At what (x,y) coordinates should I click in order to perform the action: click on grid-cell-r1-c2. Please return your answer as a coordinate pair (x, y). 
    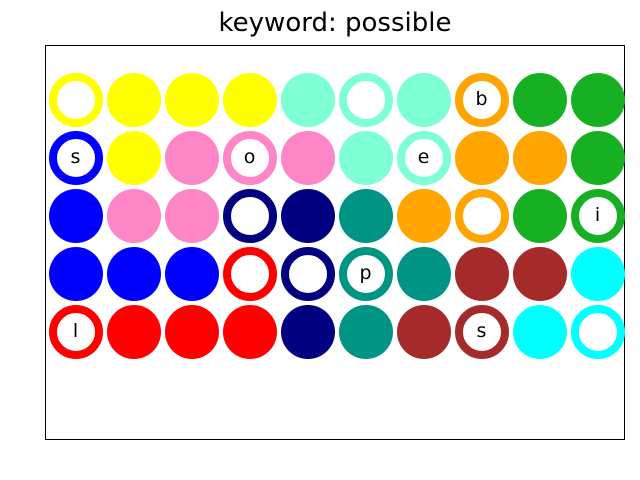
    Looking at the image, I should click on (191, 157).